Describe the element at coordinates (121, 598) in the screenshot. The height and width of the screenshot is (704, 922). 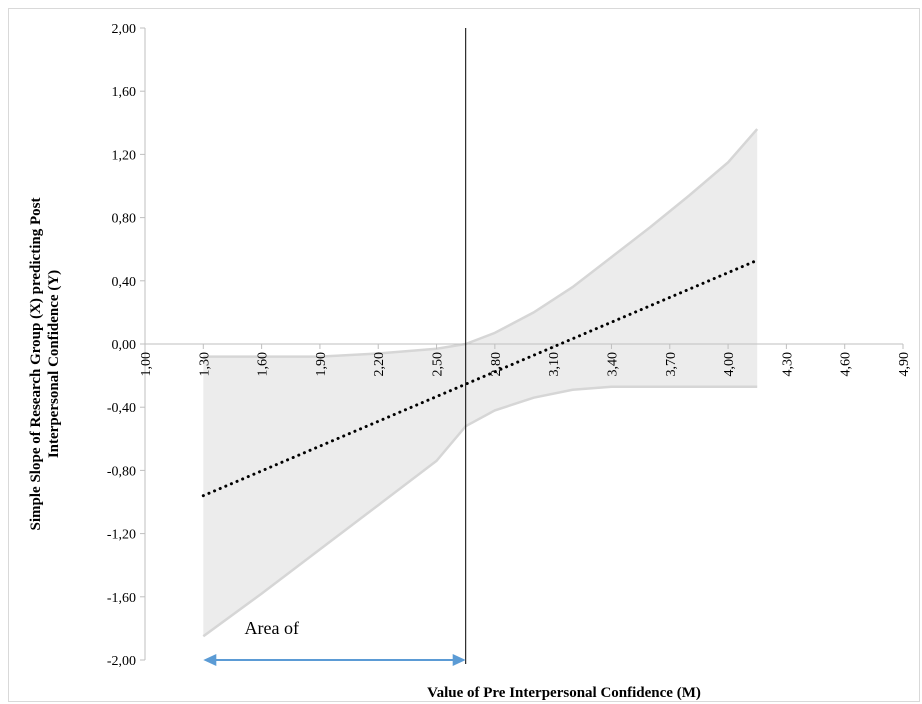
I see `y-tick-label: -1,60` at that location.